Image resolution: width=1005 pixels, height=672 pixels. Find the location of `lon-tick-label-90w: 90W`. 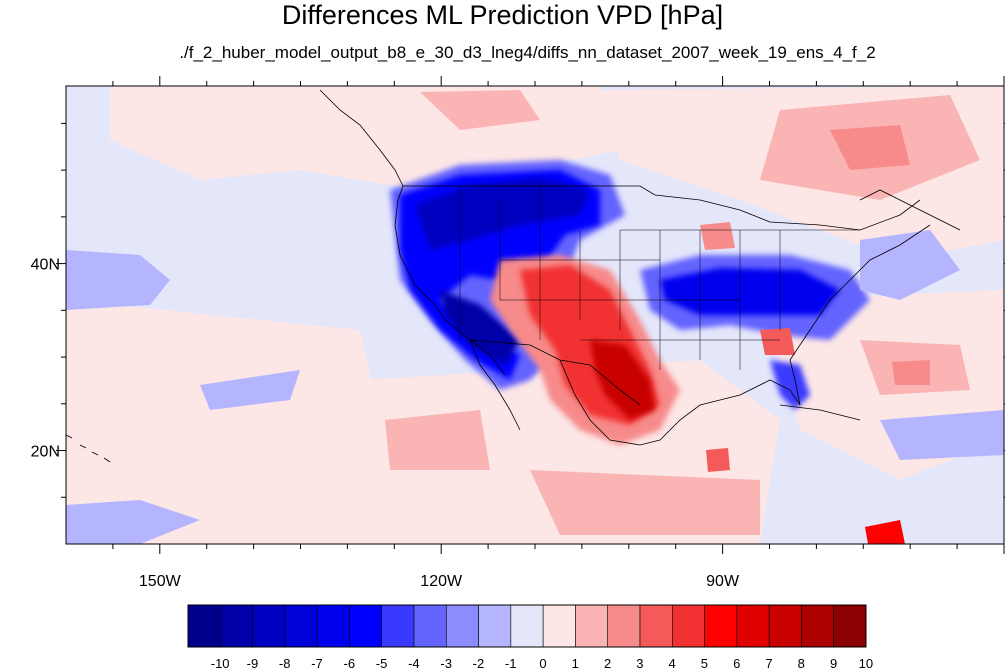

lon-tick-label-90w: 90W is located at coordinates (723, 581).